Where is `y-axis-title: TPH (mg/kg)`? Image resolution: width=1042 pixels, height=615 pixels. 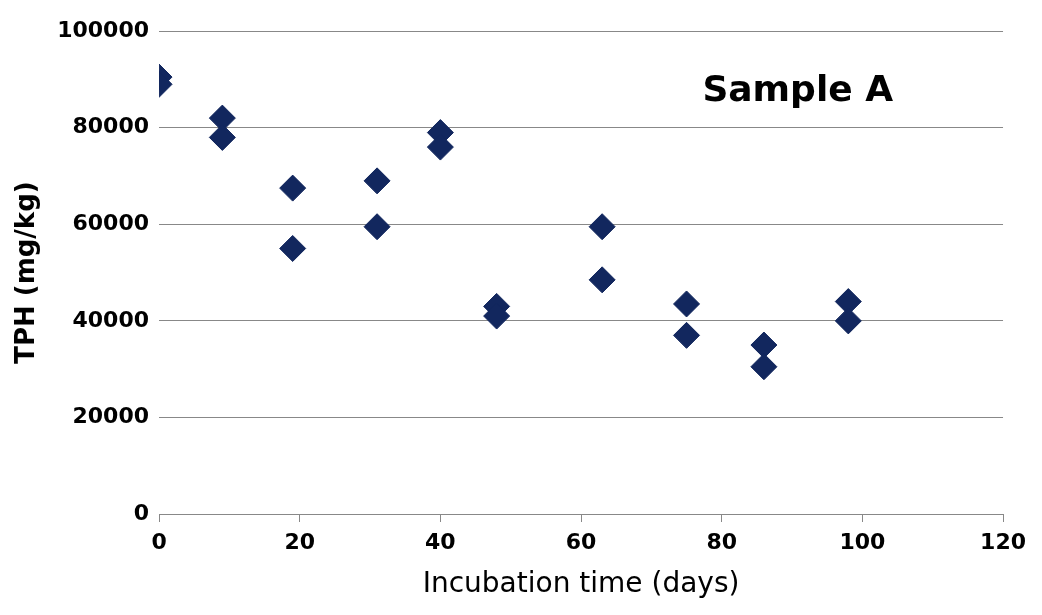
y-axis-title: TPH (mg/kg) is located at coordinates (25, 272).